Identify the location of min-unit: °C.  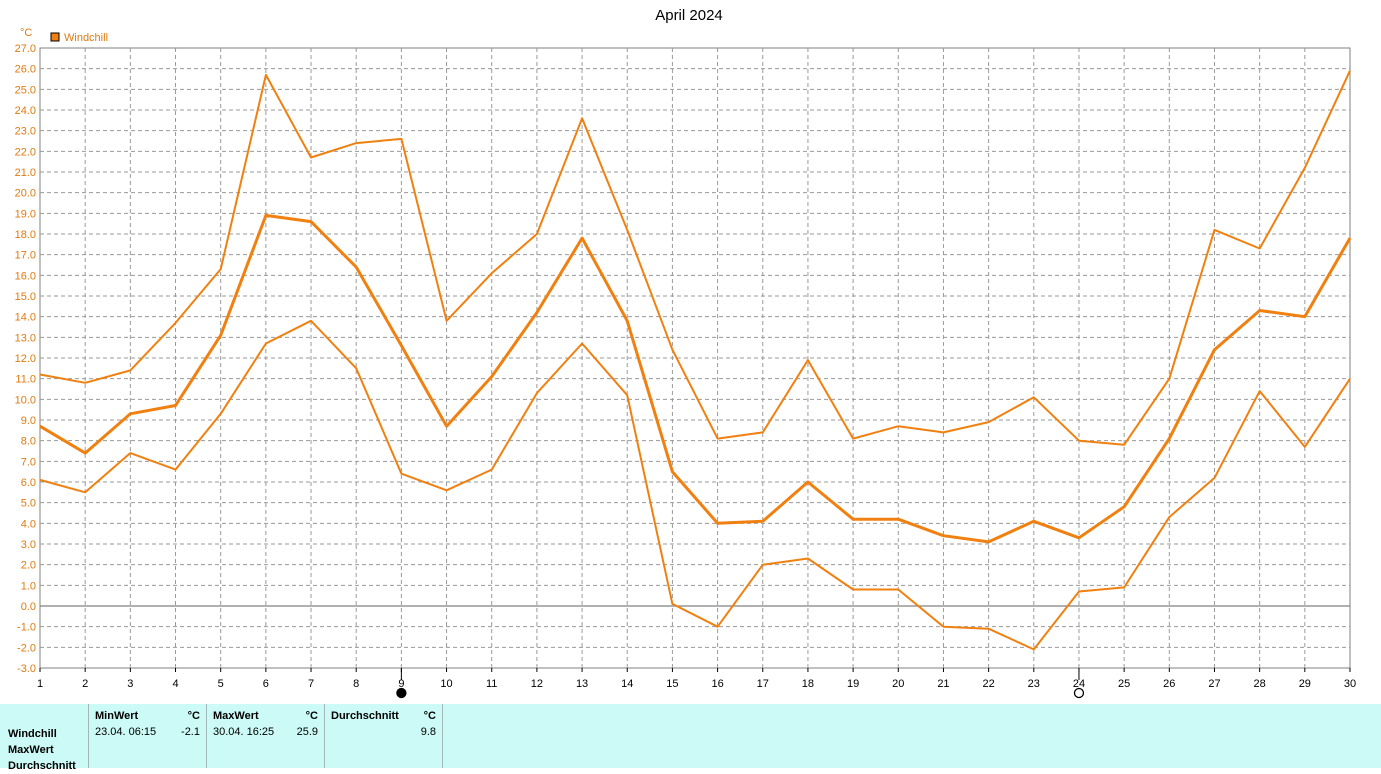
(193, 716).